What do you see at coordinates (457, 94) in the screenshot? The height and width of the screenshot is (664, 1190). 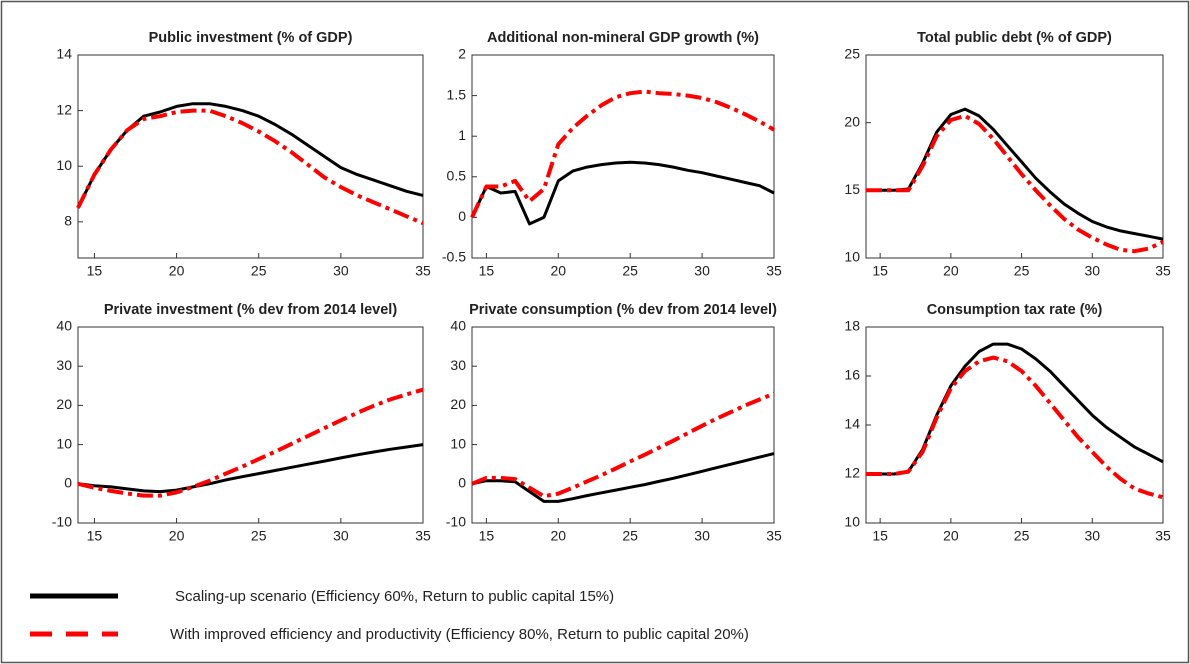 I see `y-tick-label: 1.5` at bounding box center [457, 94].